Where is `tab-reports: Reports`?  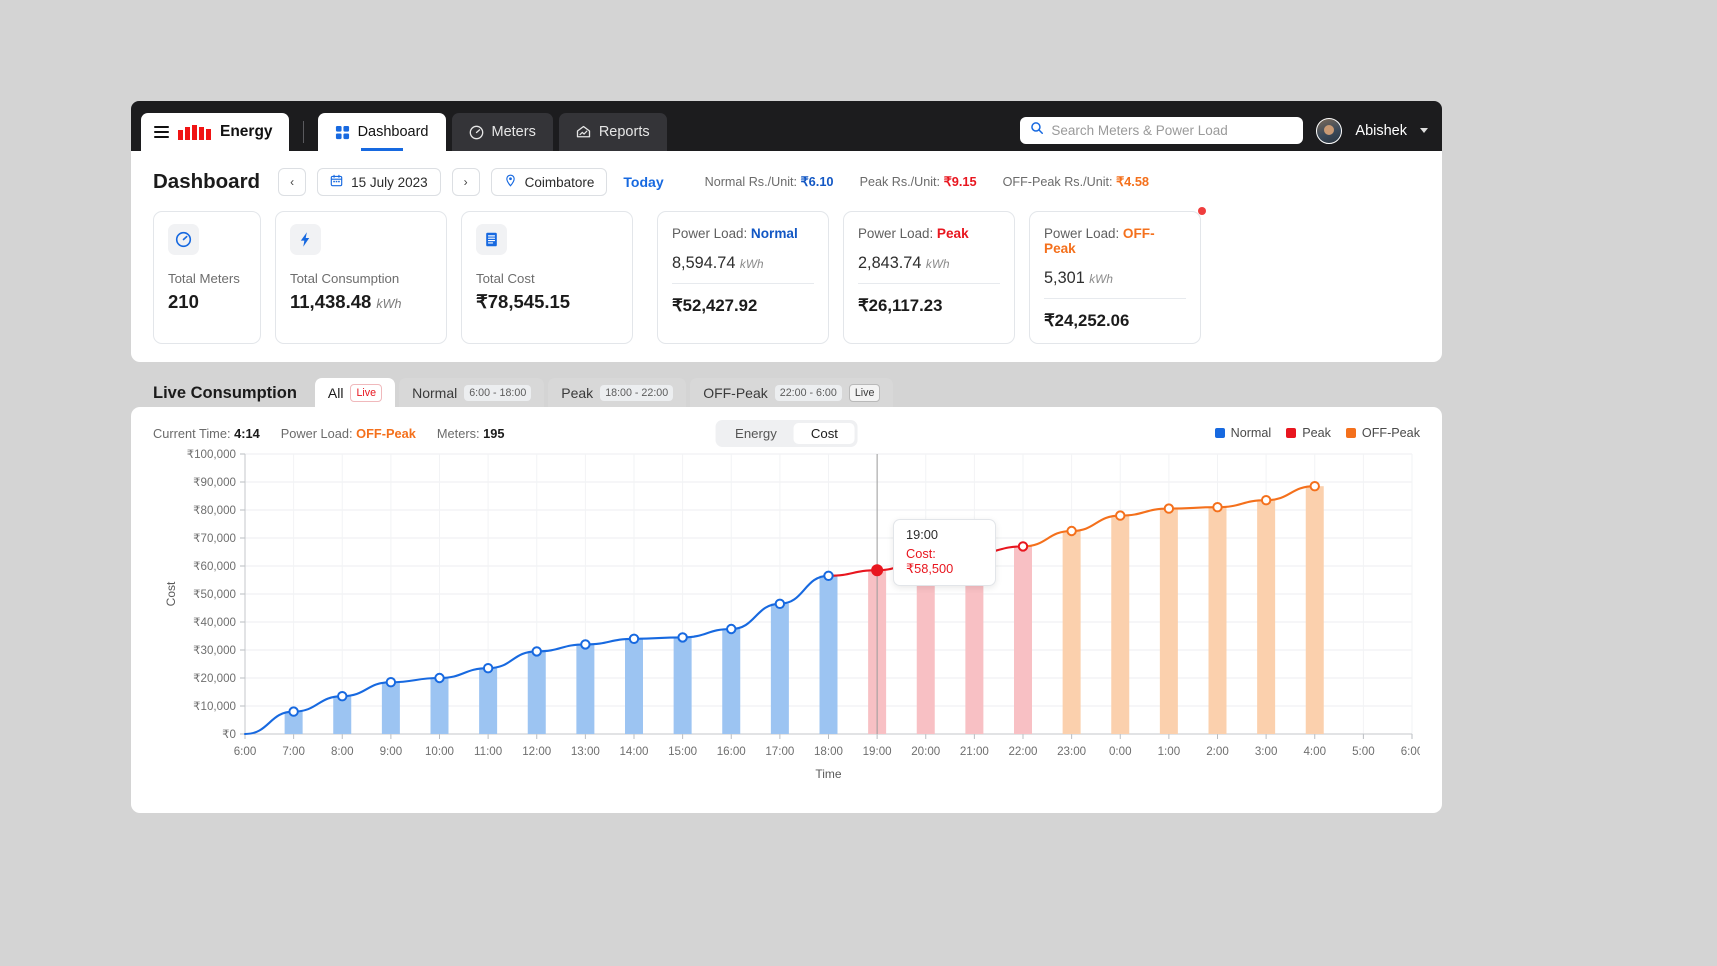 tab-reports: Reports is located at coordinates (612, 132).